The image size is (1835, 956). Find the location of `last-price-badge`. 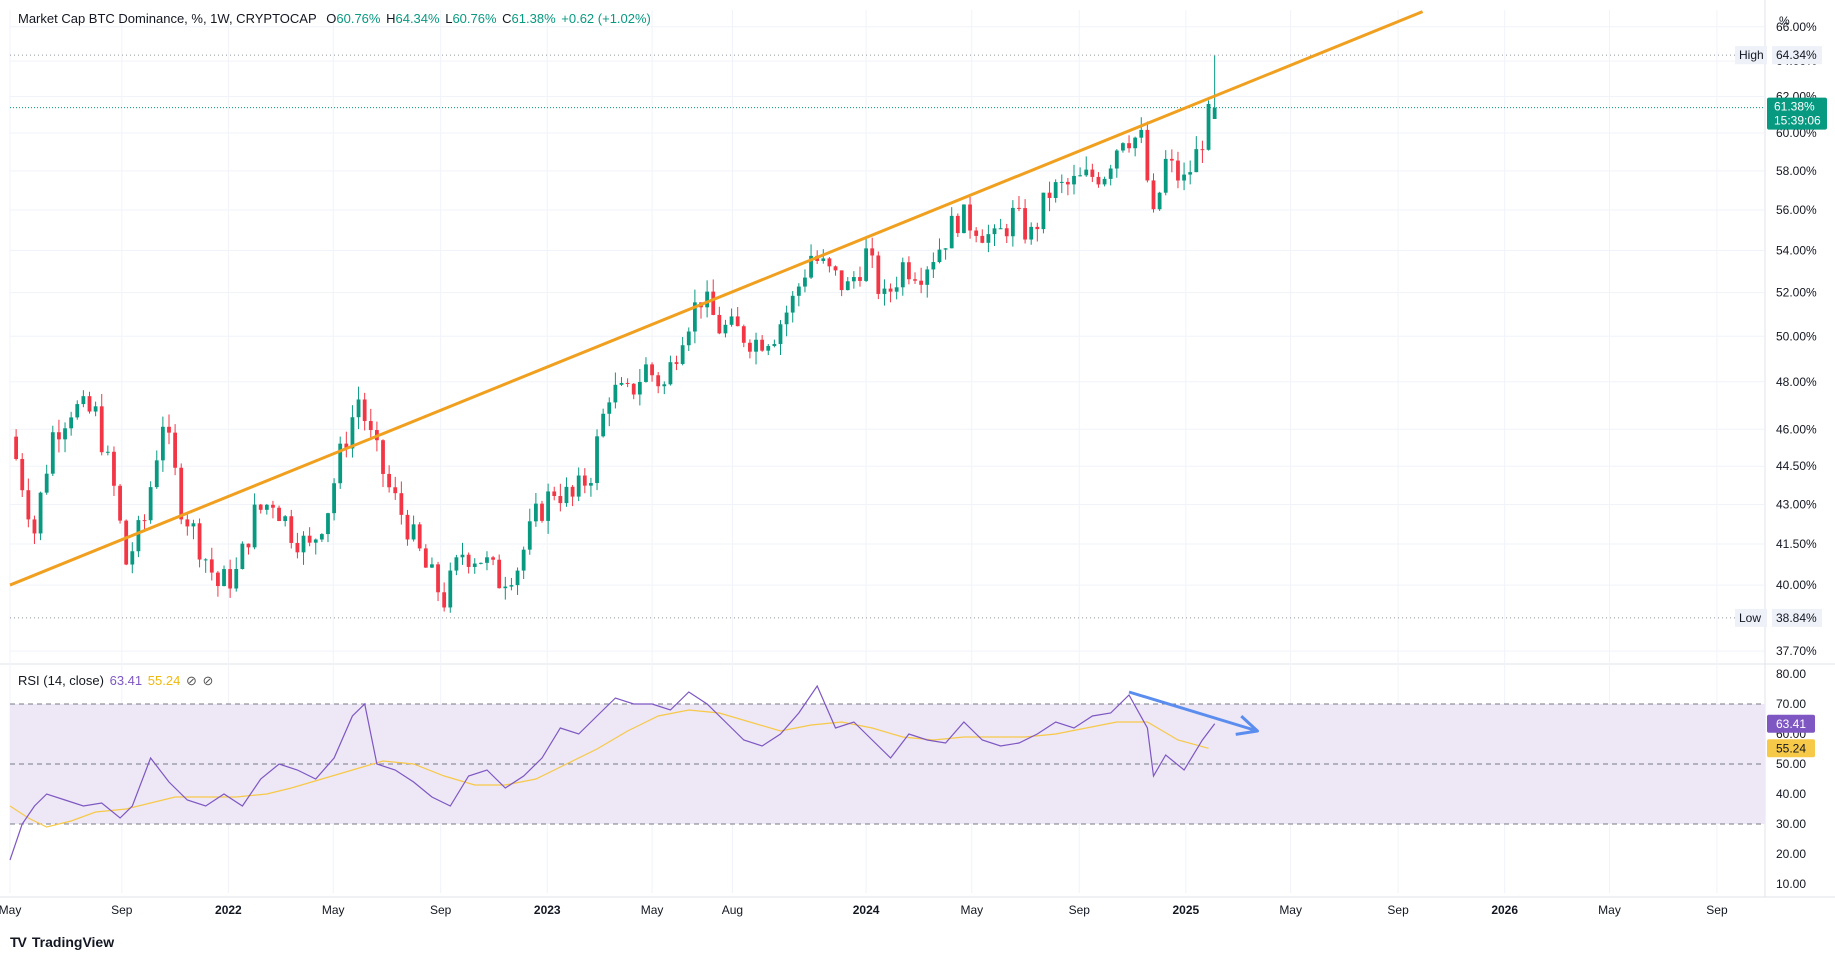

last-price-badge is located at coordinates (1797, 113).